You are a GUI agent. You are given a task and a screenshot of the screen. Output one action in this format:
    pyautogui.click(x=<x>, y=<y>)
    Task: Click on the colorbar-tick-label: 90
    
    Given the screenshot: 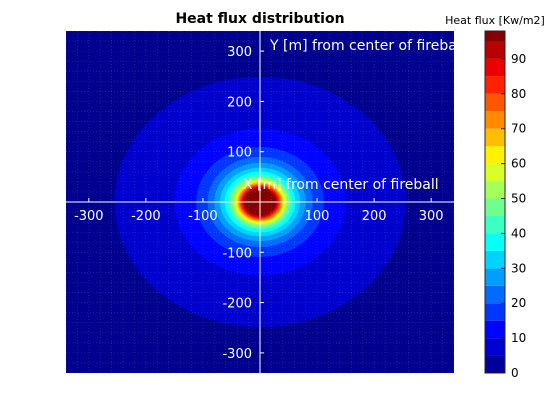 What is the action you would take?
    pyautogui.click(x=518, y=59)
    